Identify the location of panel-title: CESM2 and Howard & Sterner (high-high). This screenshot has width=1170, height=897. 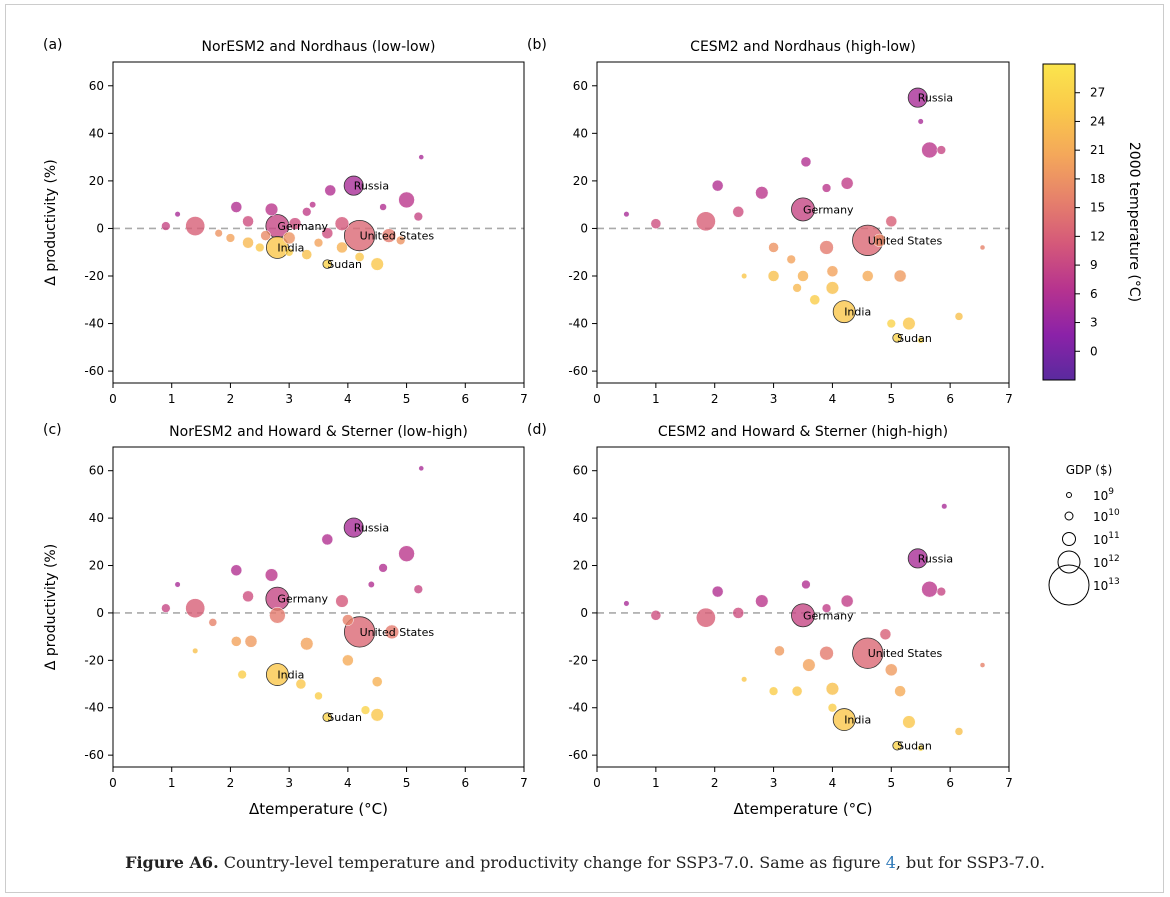
(803, 432).